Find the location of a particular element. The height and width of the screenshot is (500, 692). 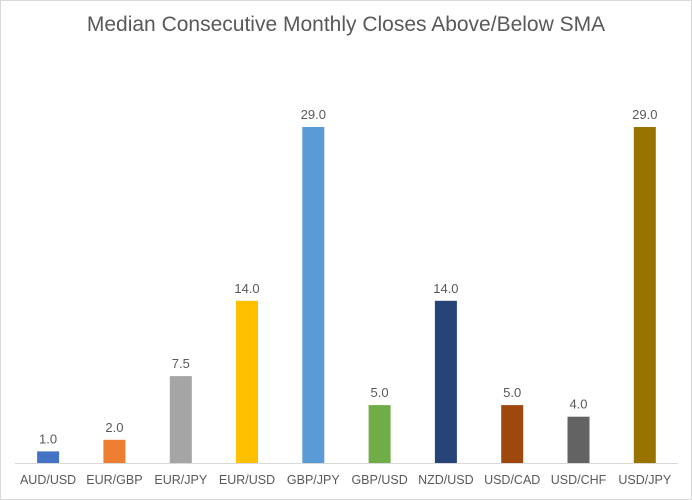

bar-usd-jpy is located at coordinates (644, 295).